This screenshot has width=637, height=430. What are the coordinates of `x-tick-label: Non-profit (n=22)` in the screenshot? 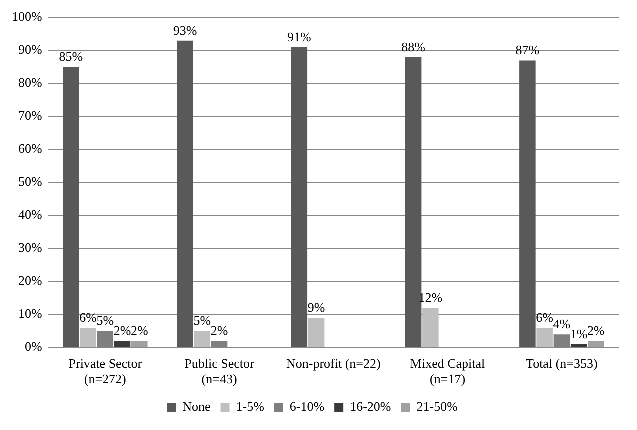 It's located at (333, 364).